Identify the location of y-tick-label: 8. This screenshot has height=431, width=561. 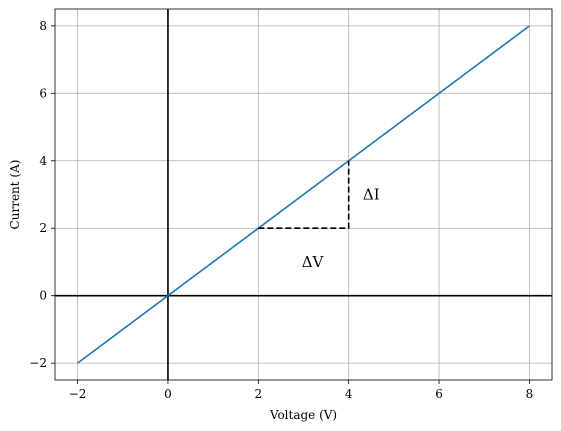
(43, 26).